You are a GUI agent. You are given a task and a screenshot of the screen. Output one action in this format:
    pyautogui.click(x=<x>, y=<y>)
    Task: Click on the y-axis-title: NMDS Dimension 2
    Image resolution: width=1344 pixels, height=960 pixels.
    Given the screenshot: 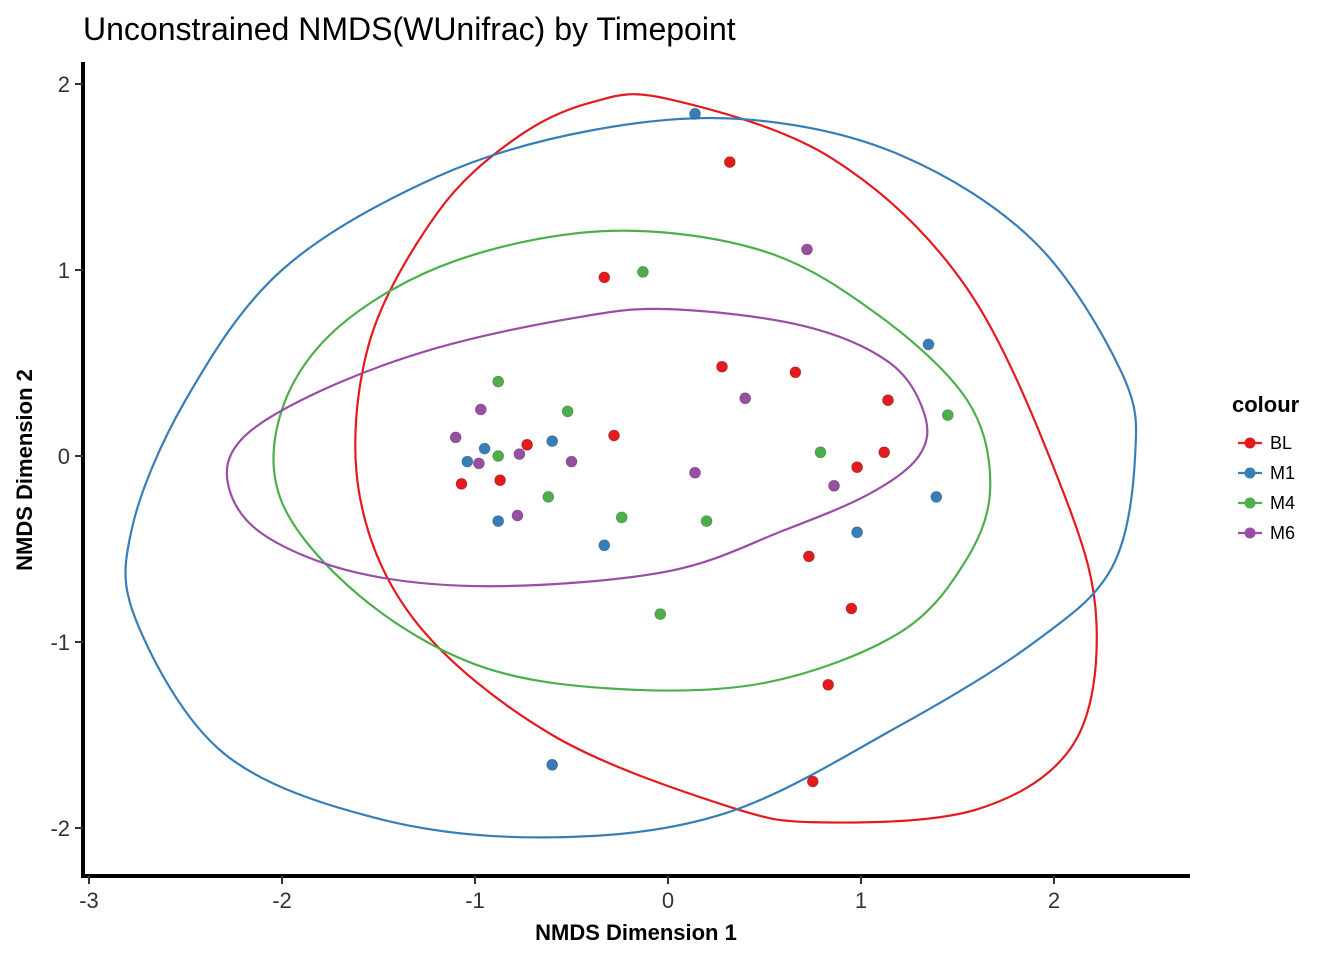 What is the action you would take?
    pyautogui.click(x=24, y=470)
    